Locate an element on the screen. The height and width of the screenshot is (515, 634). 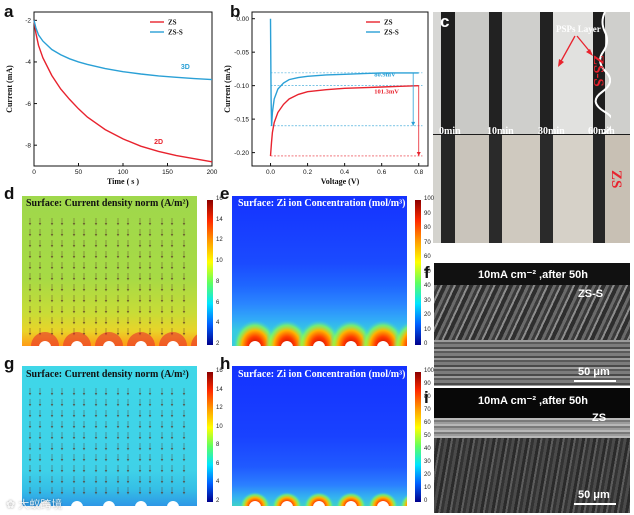
annotation-80-9mv: 80.9mV is located at coordinates (385, 74).